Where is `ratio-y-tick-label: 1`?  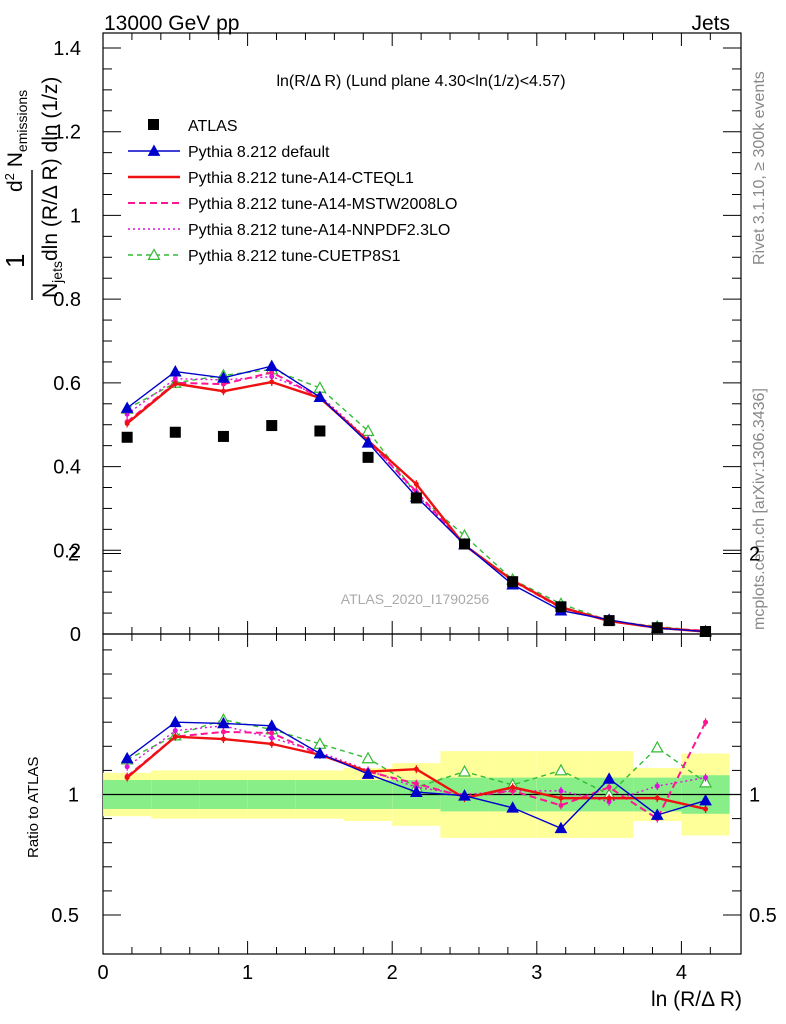
ratio-y-tick-label: 1 is located at coordinates (73, 796).